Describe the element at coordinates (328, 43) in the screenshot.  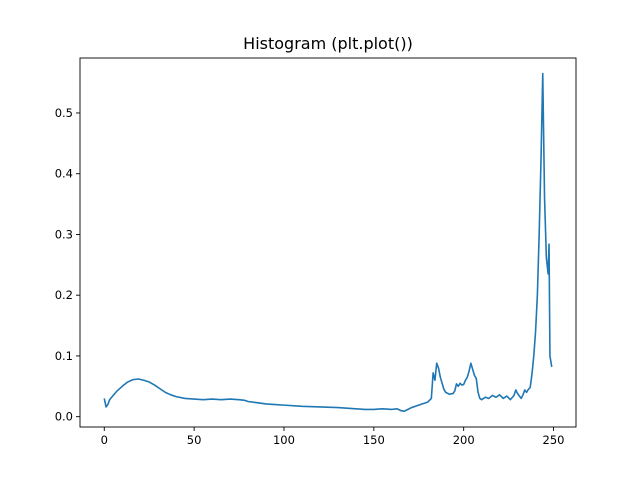
I see `chart-title: Histogram (plt.plot())` at that location.